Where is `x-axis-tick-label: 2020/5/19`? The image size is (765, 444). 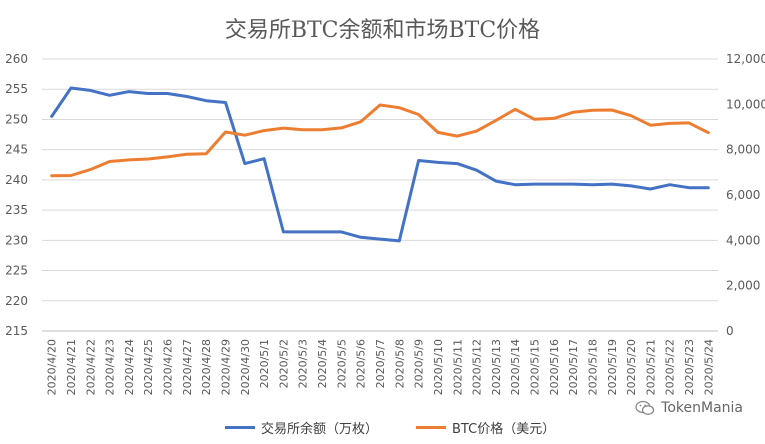
x-axis-tick-label: 2020/5/19 is located at coordinates (612, 367).